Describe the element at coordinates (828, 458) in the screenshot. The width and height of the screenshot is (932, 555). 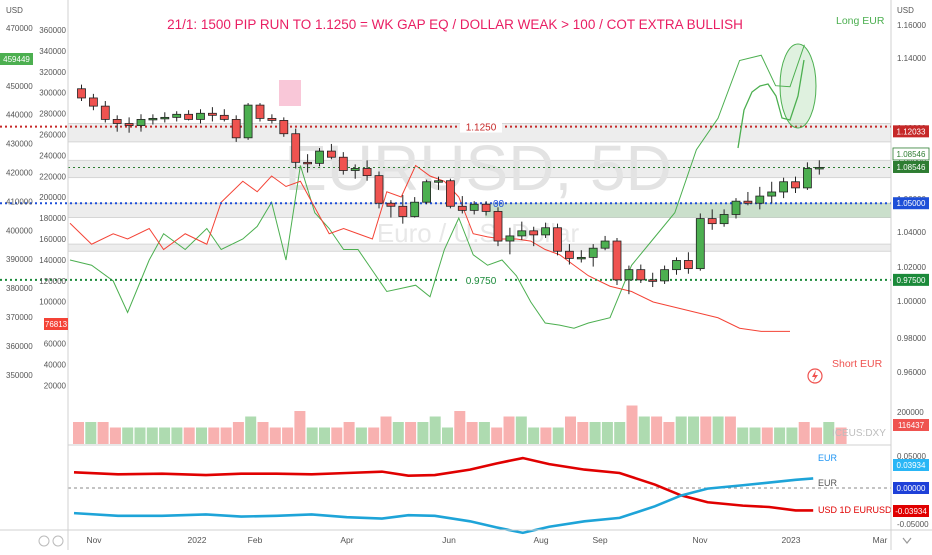
I see `eur-line-label: EUR` at that location.